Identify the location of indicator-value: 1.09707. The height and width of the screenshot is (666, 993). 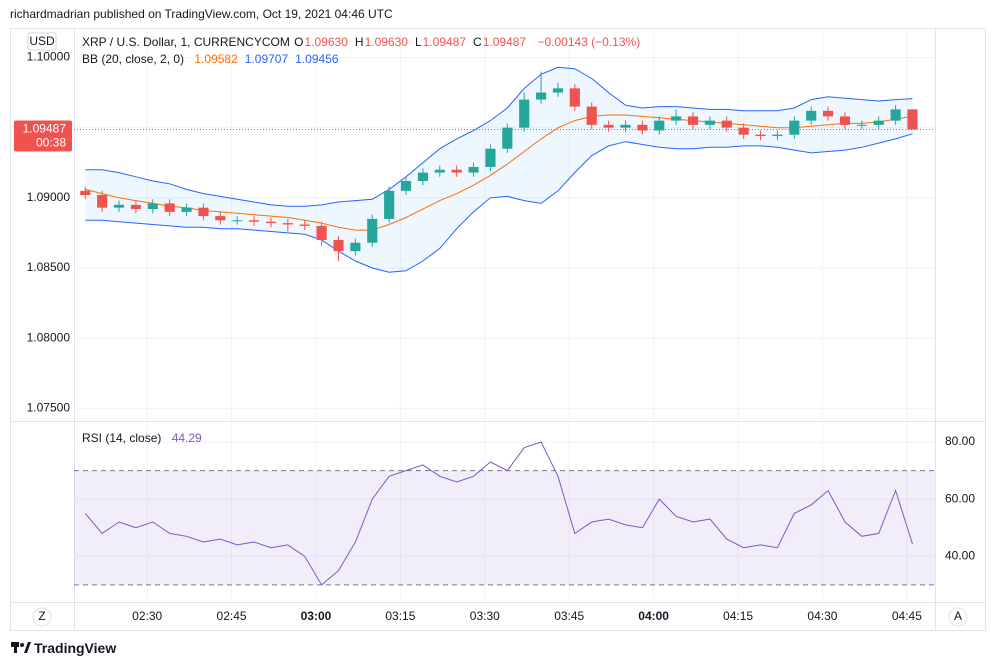
(266, 59).